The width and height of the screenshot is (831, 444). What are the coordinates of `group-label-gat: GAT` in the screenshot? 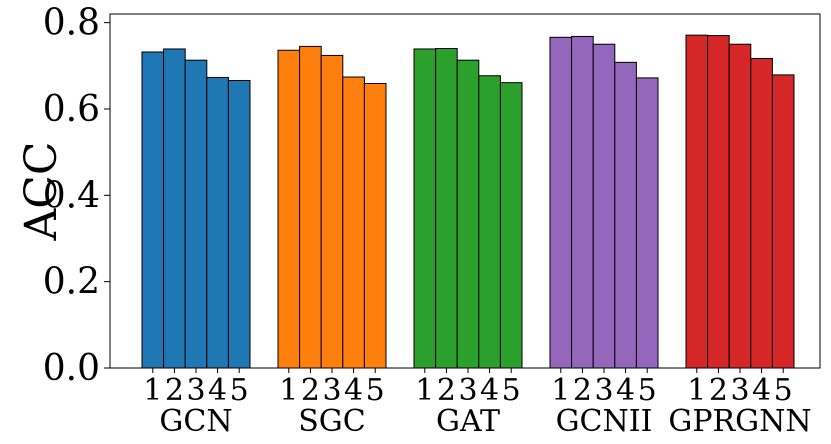 It's located at (468, 421).